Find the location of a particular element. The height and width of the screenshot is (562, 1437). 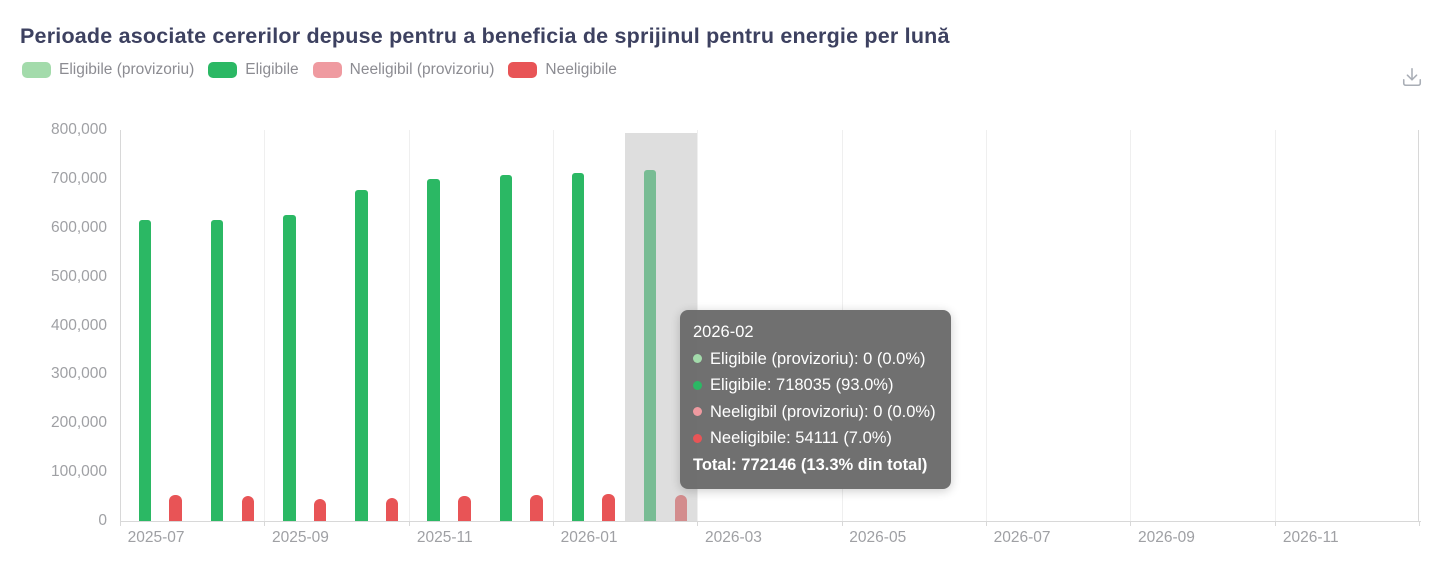

x-axis-label: 2026-01 is located at coordinates (589, 537).